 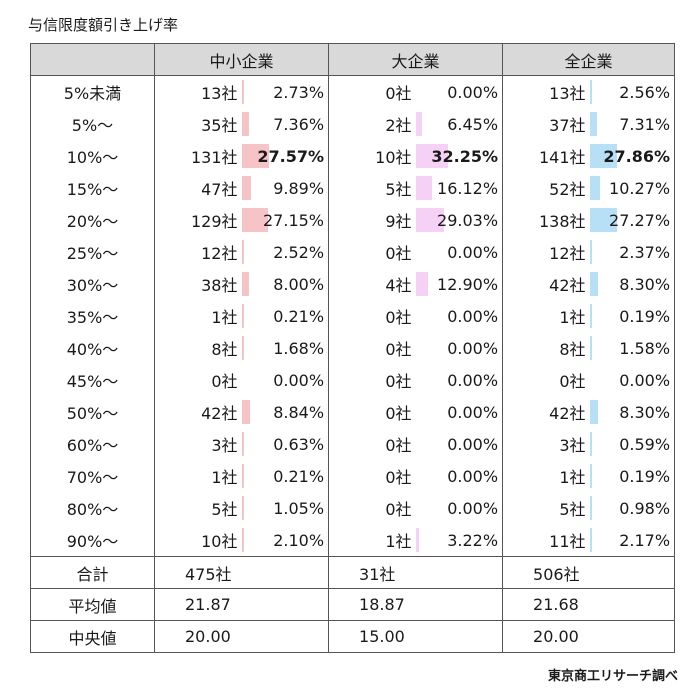 I want to click on sme-pct: 27.57%, so click(x=291, y=156).